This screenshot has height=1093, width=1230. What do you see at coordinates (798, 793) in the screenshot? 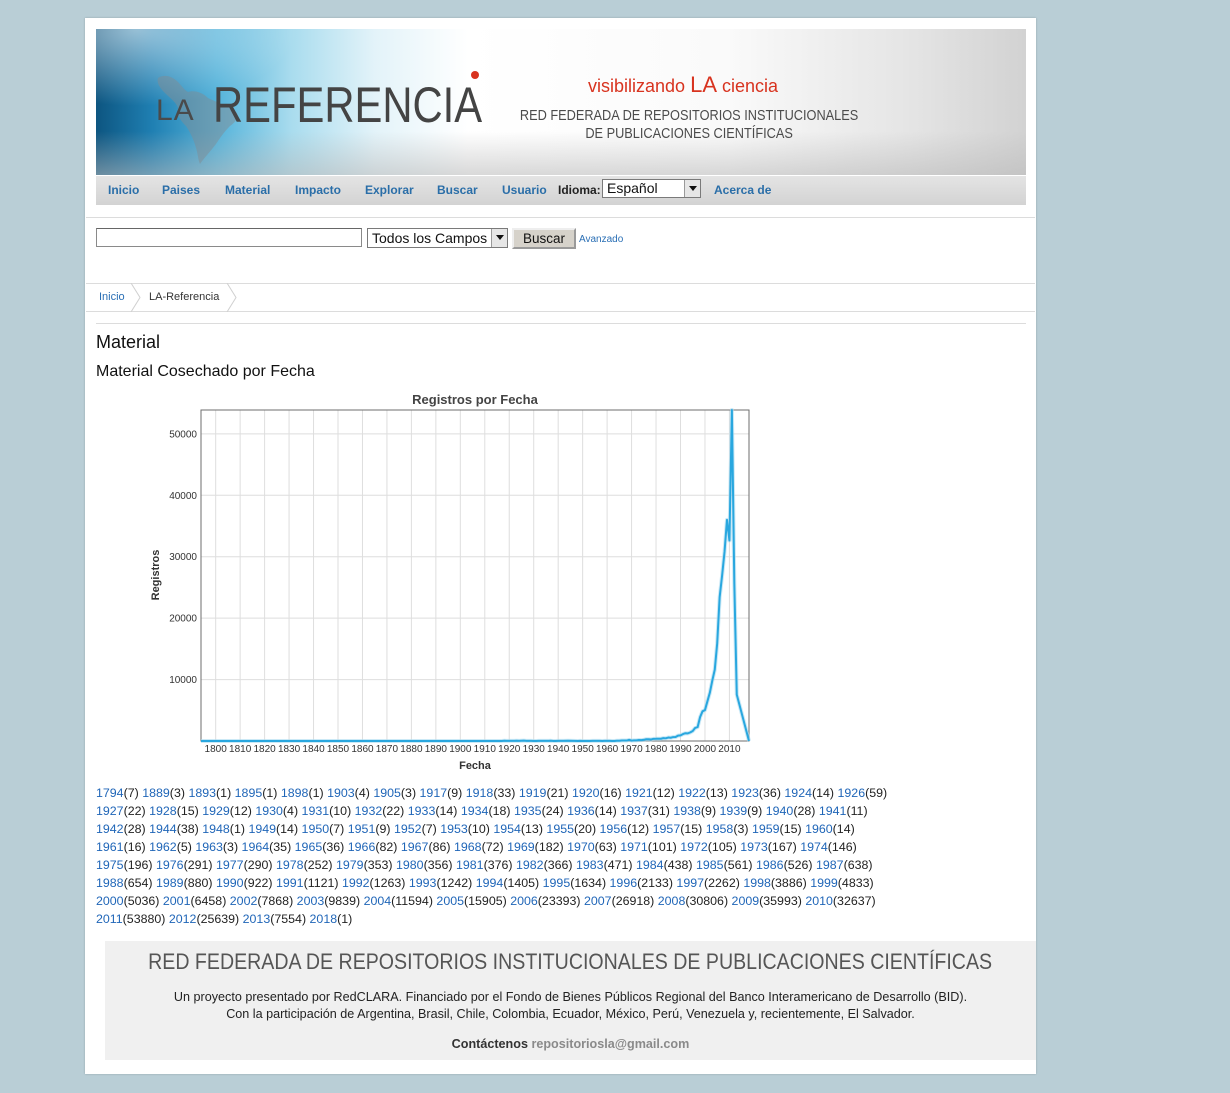
I see `year-link: 1924` at bounding box center [798, 793].